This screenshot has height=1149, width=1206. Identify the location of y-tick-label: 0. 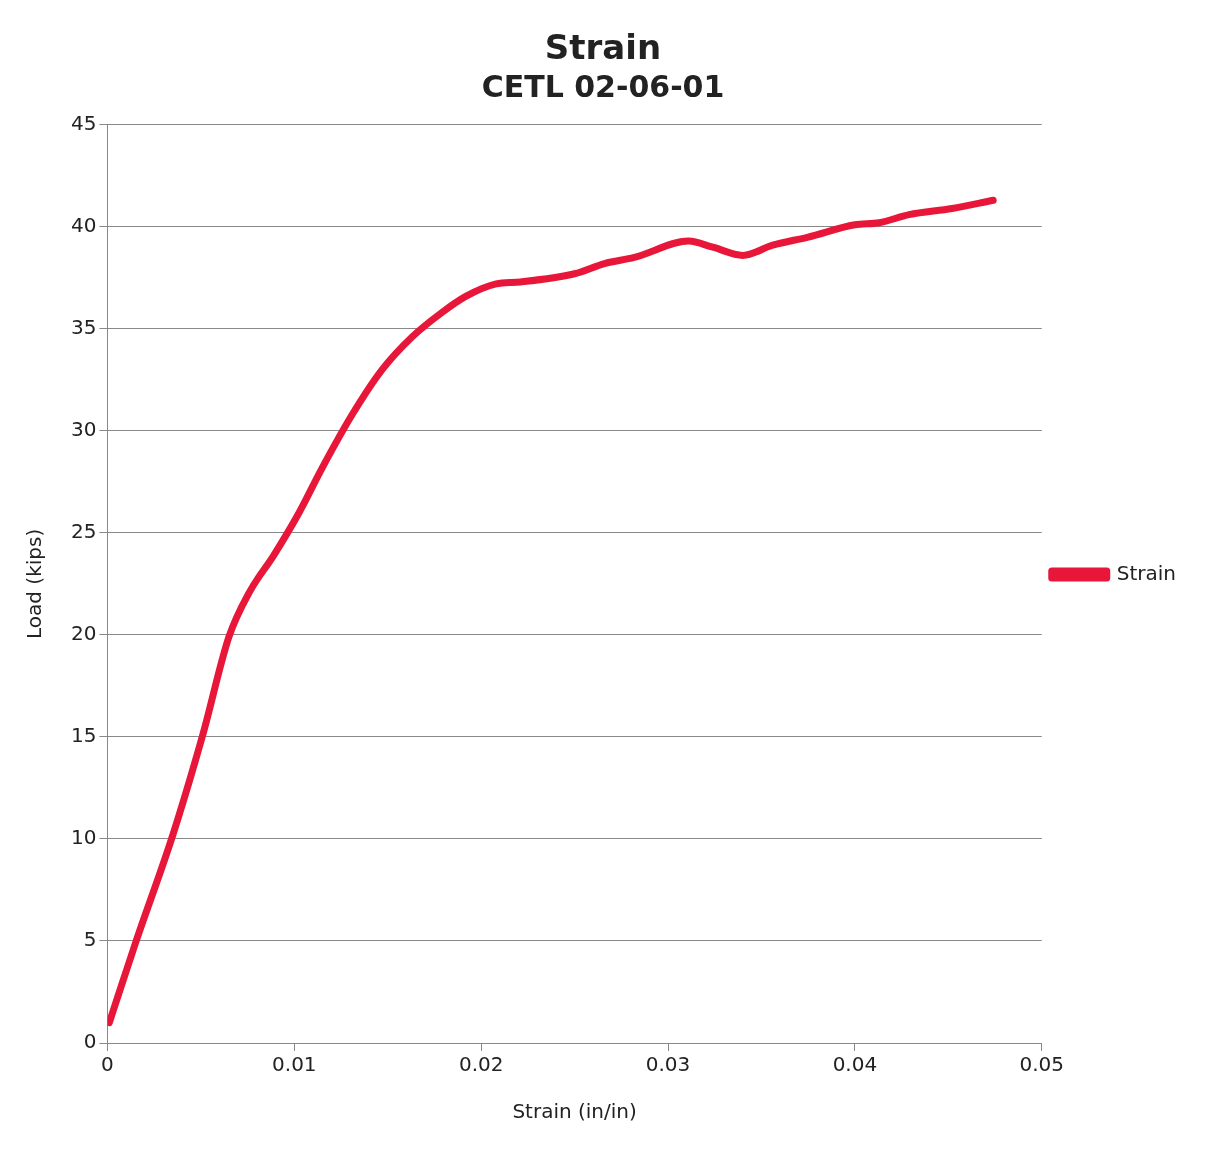
(90, 1041).